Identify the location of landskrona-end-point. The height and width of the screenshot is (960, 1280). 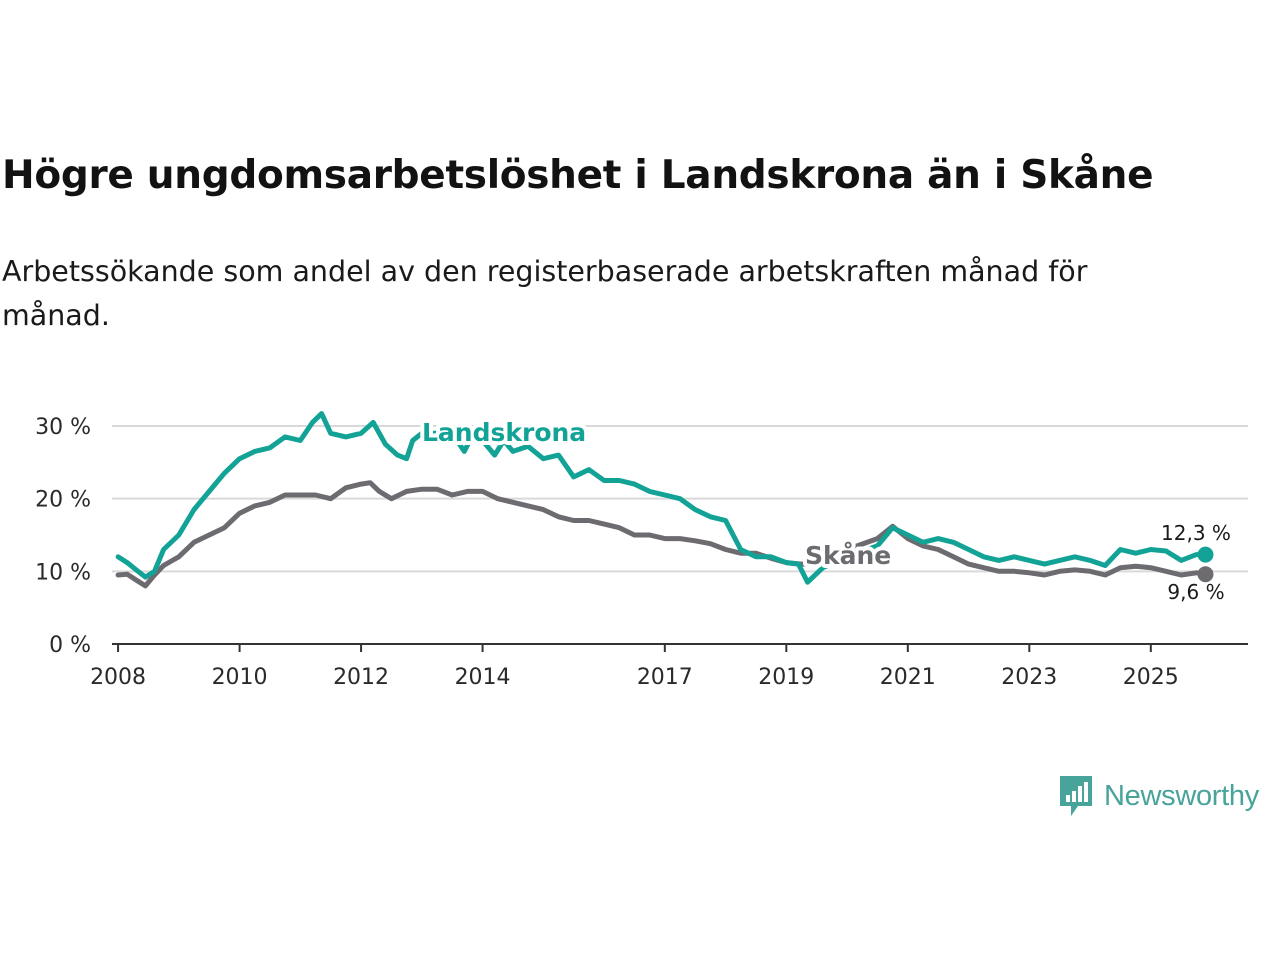
(1205, 554).